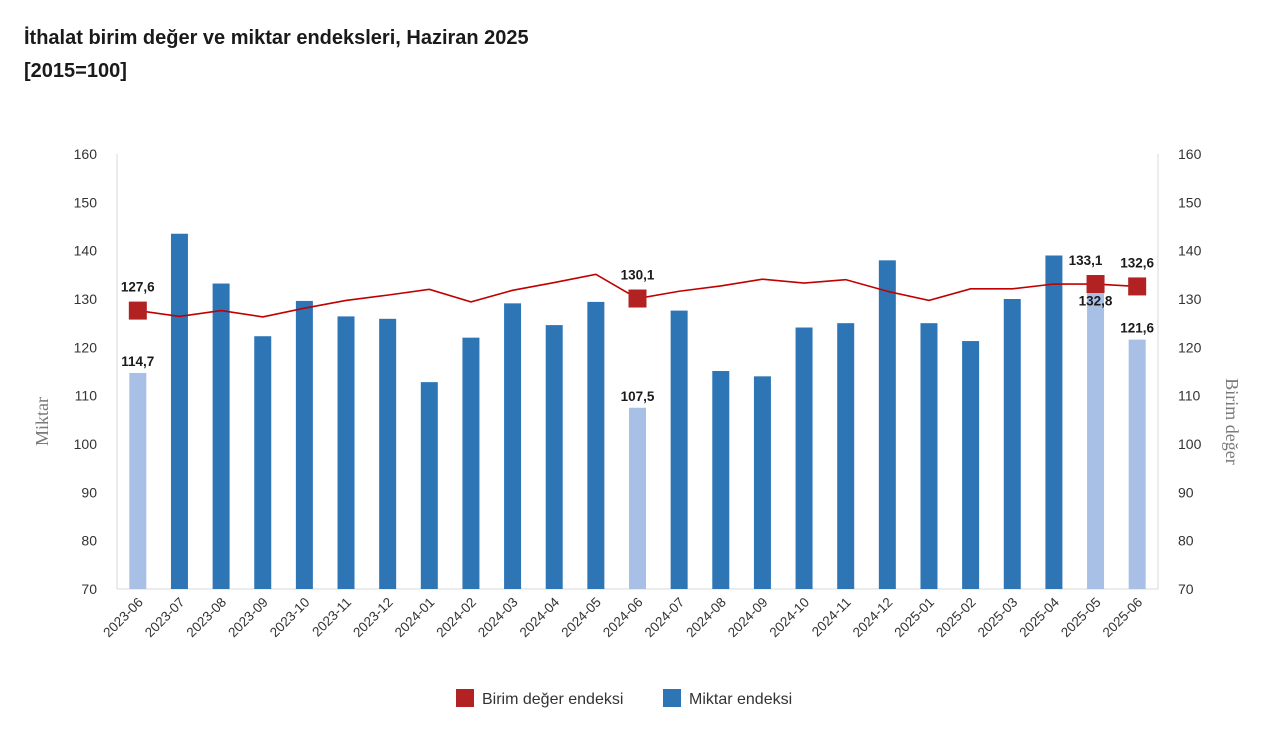 The image size is (1280, 750). Describe the element at coordinates (1081, 618) in the screenshot. I see `x-tick-label: 2025-05` at that location.